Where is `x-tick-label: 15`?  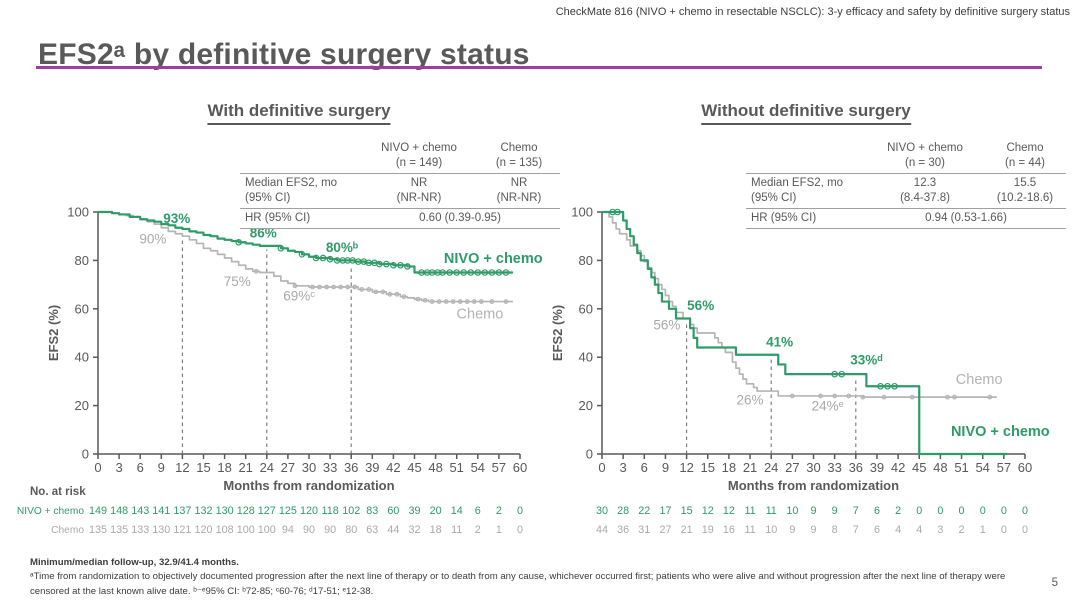 x-tick-label: 15 is located at coordinates (708, 467).